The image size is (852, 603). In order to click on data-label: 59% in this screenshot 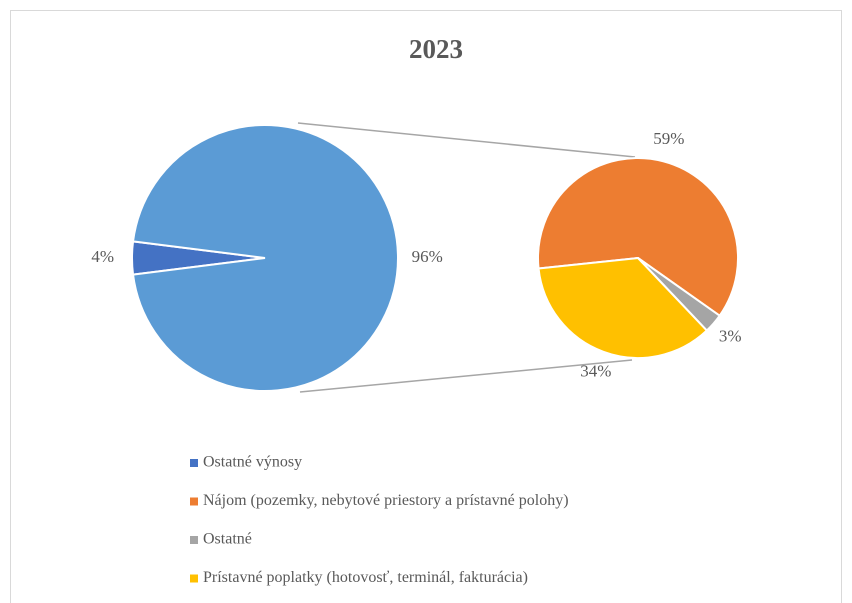, I will do `click(668, 138)`.